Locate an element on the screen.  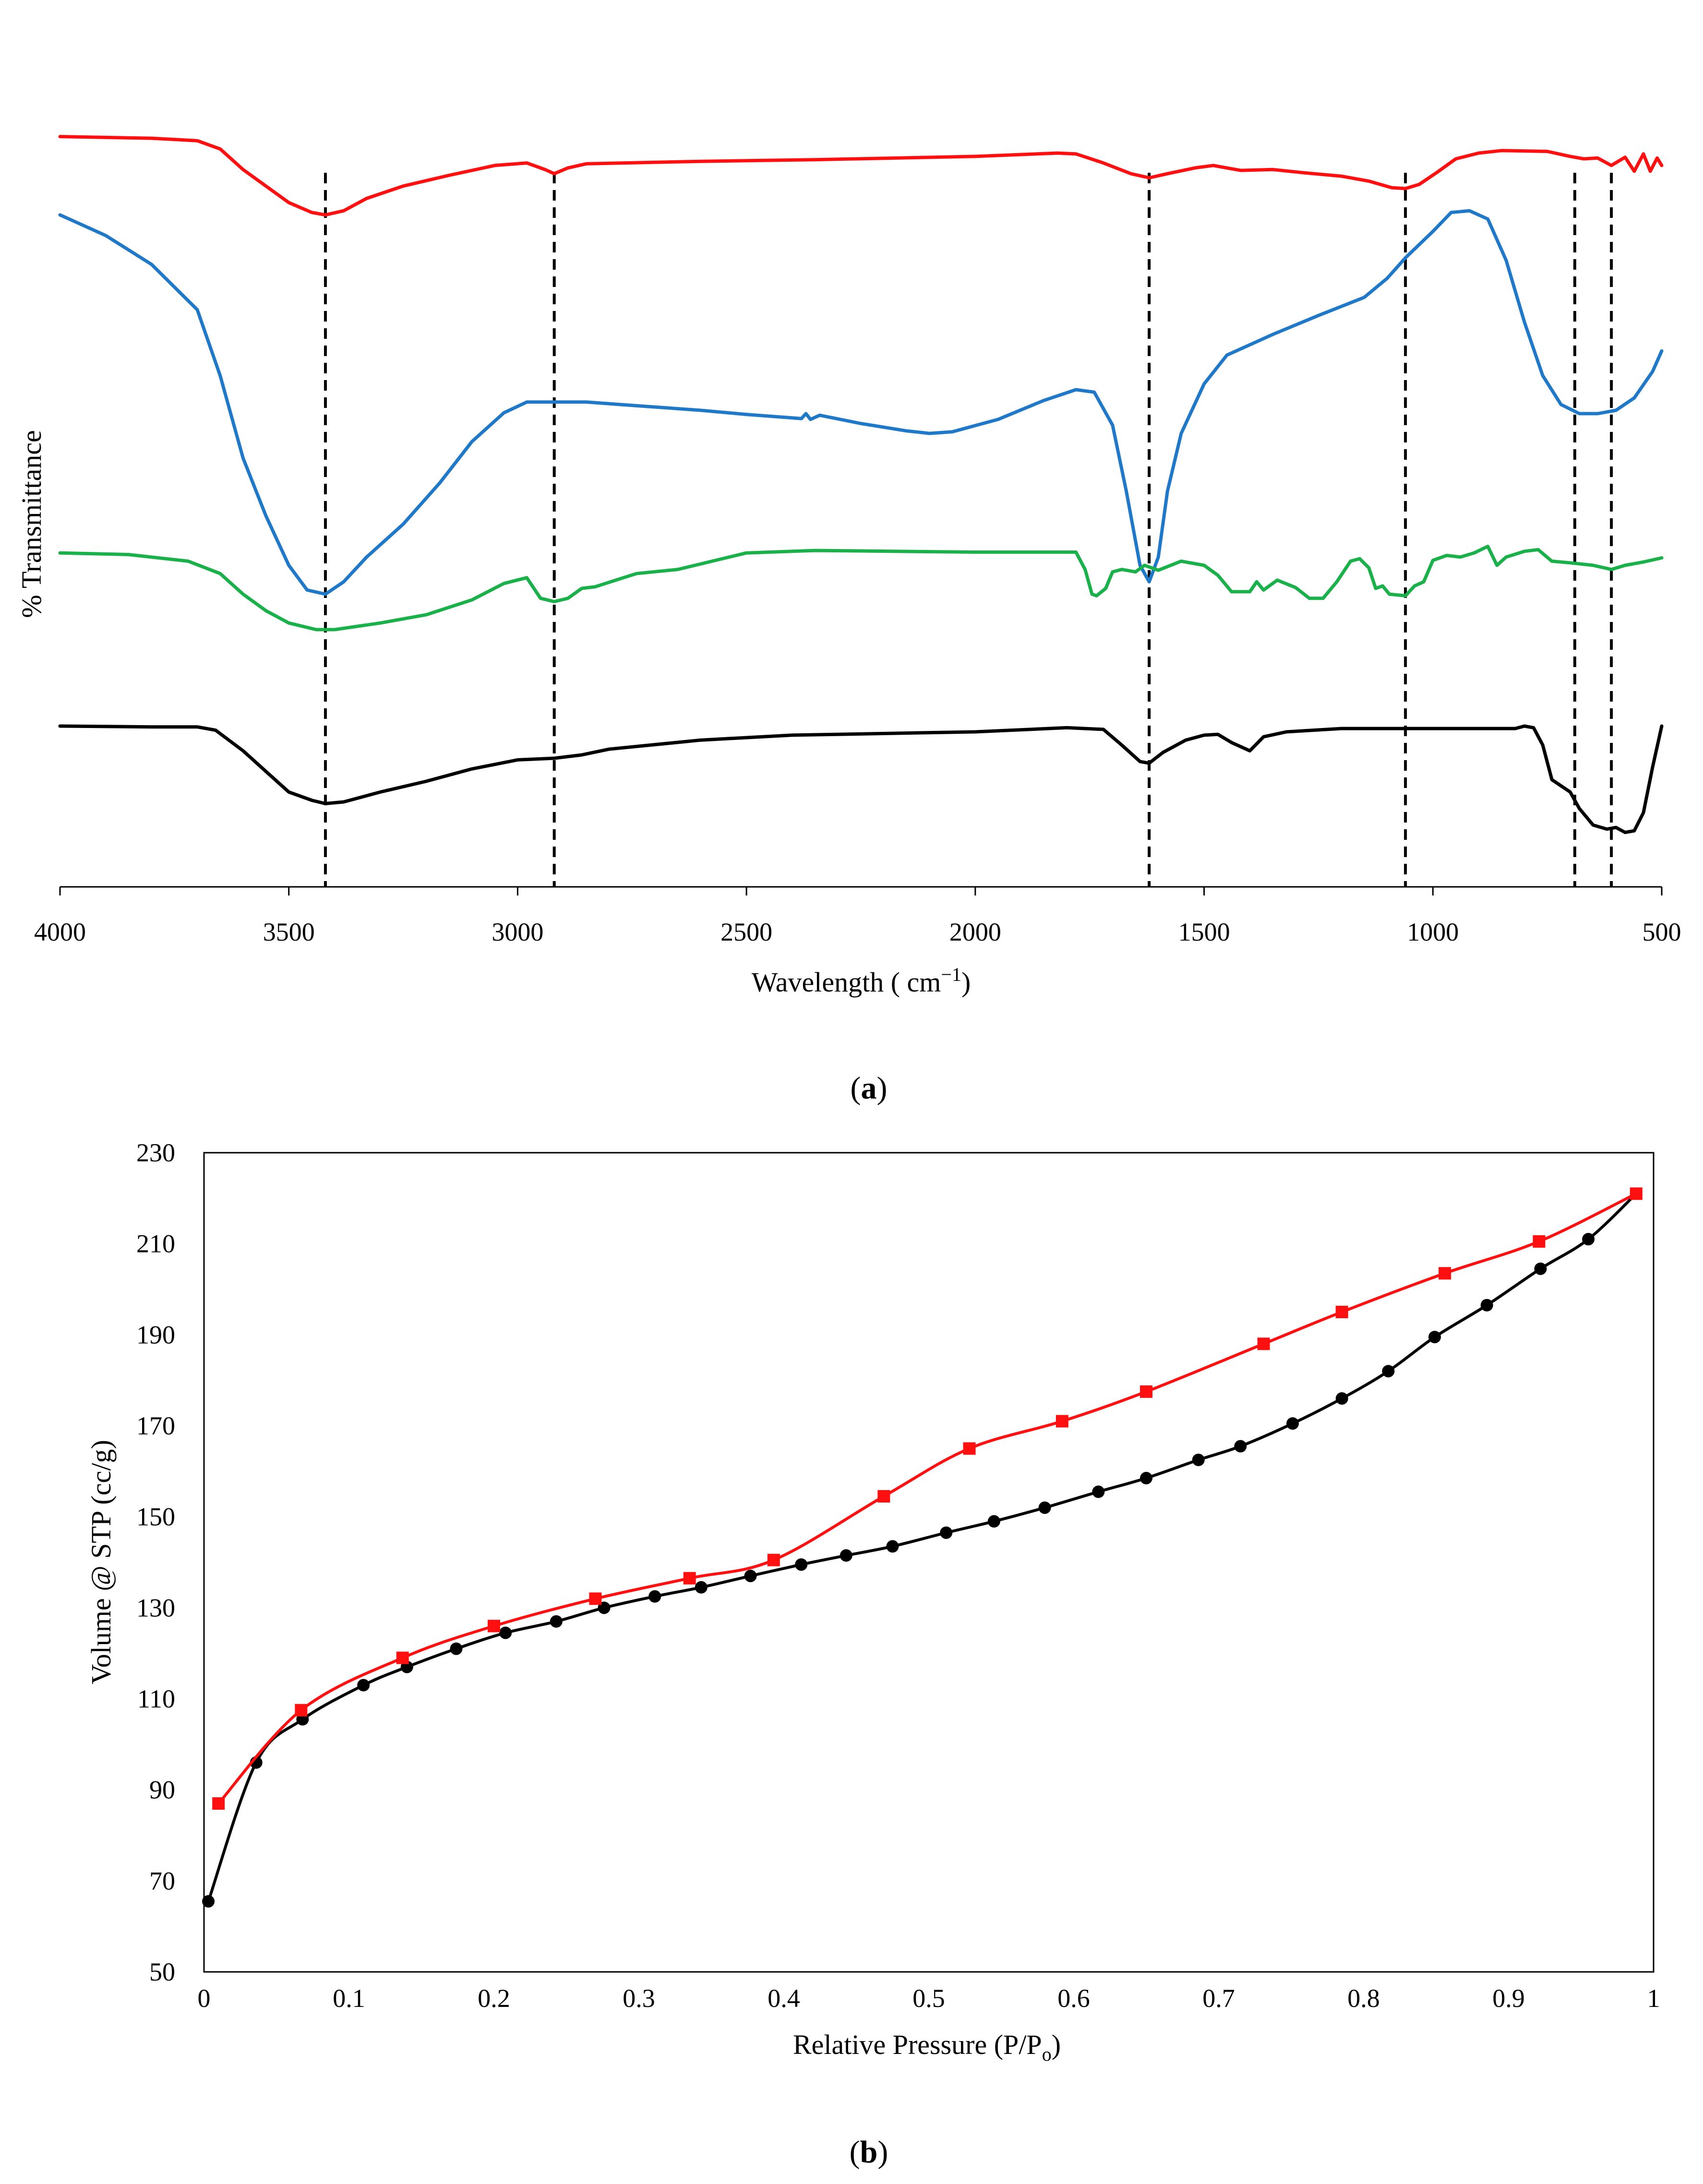
x-axis-title: Relative Pressure (P/Po) is located at coordinates (927, 2047).